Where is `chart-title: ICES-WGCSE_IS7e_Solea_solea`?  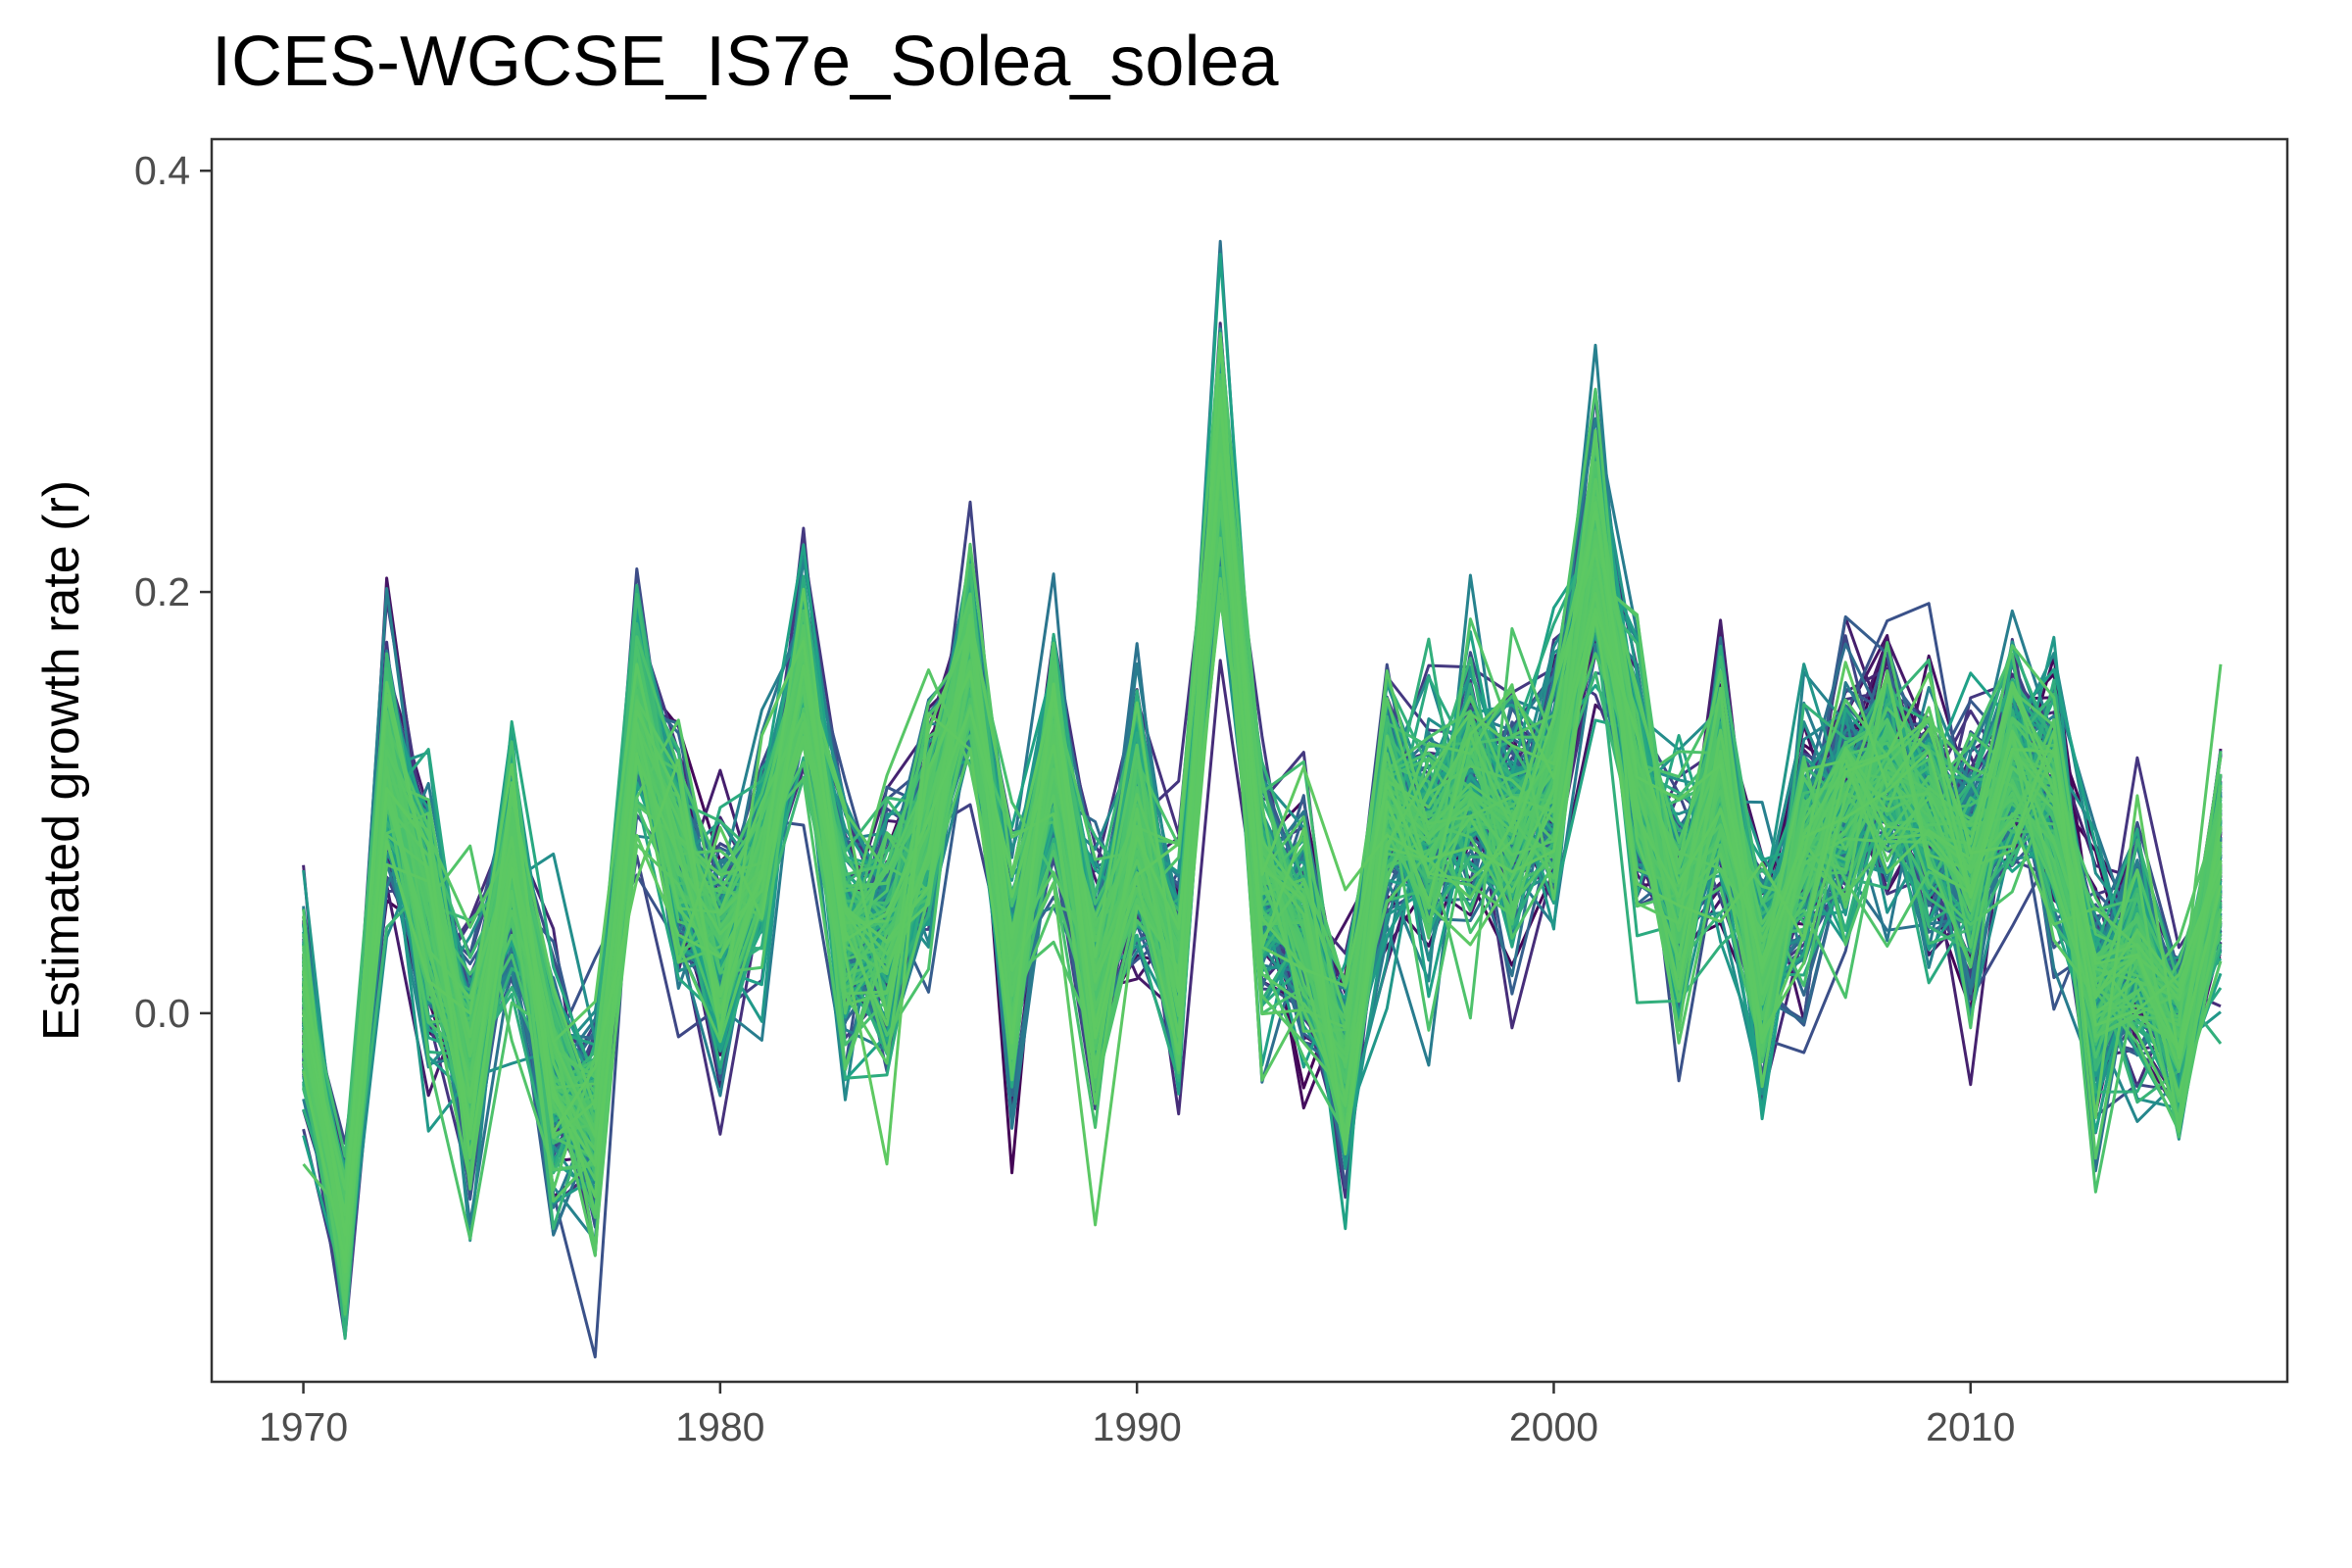 chart-title: ICES-WGCSE_IS7e_Solea_solea is located at coordinates (745, 62).